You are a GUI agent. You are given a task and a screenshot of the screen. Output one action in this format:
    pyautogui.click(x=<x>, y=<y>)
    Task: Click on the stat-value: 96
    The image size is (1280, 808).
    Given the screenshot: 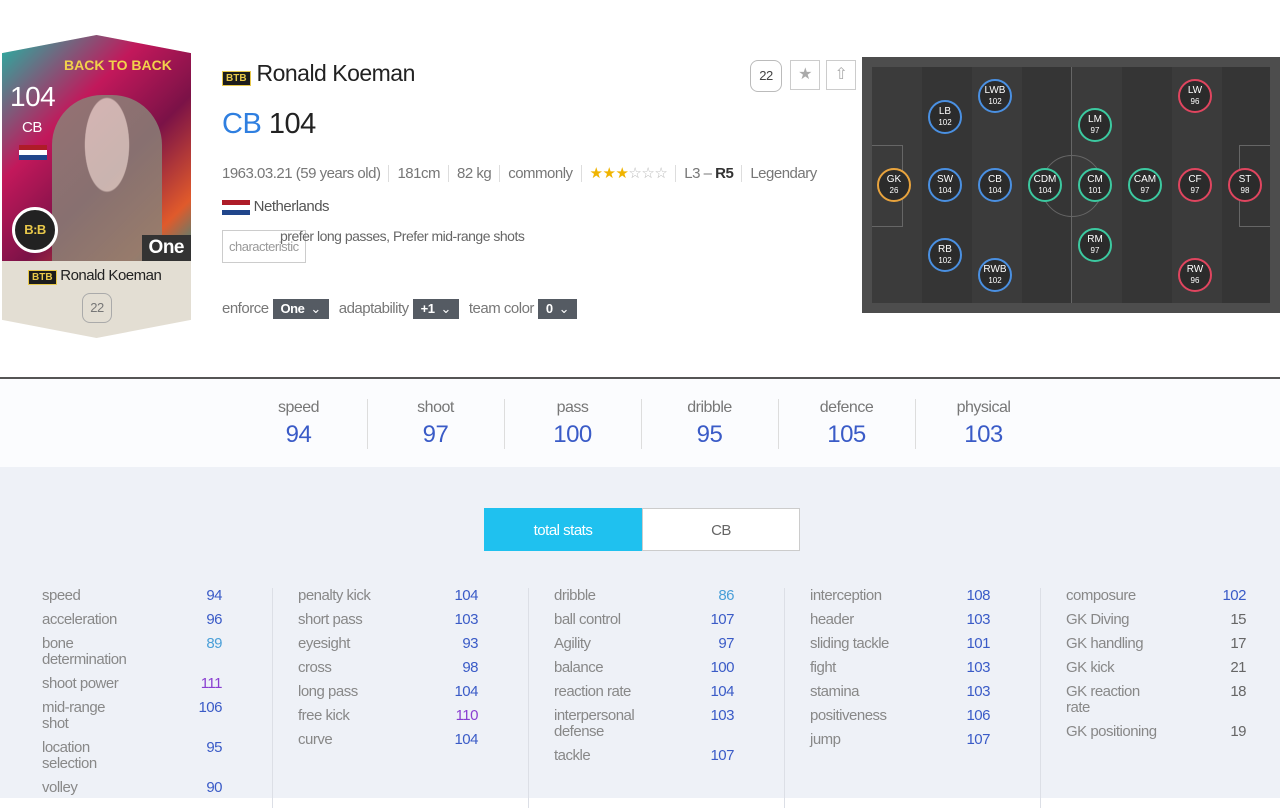 What is the action you would take?
    pyautogui.click(x=214, y=619)
    